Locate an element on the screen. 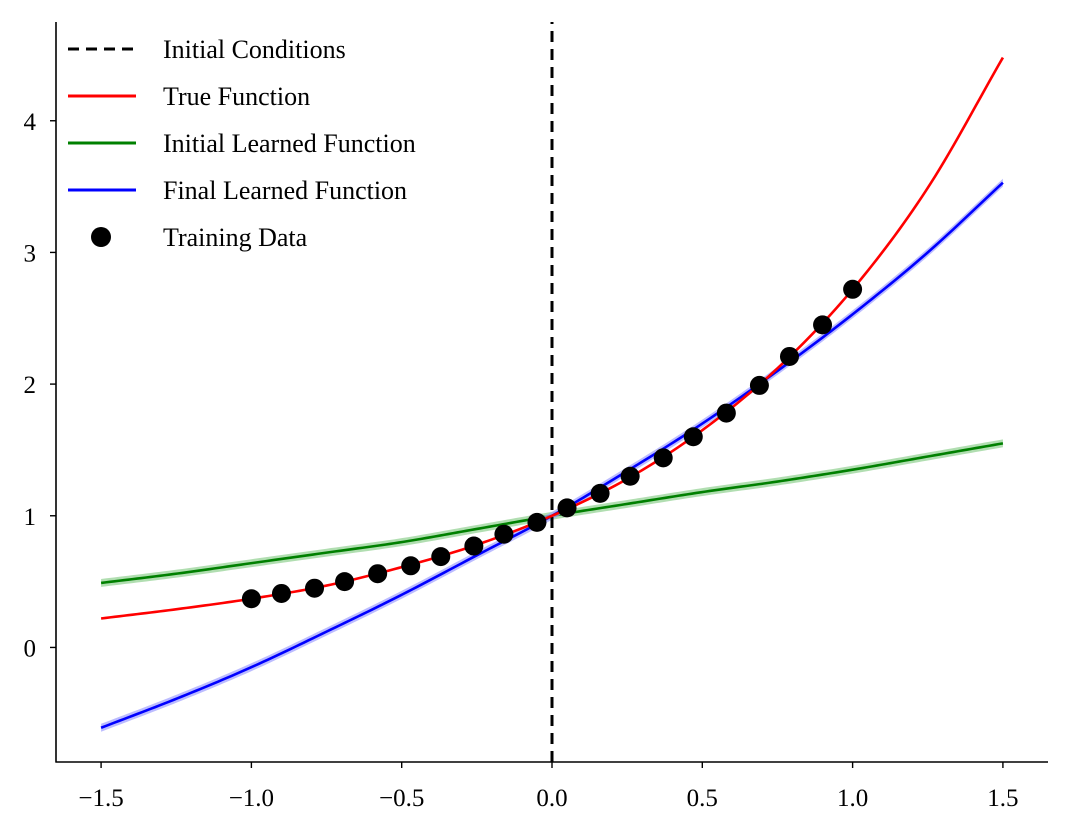 The width and height of the screenshot is (1071, 832). y-tick-label: 0 is located at coordinates (30, 648).